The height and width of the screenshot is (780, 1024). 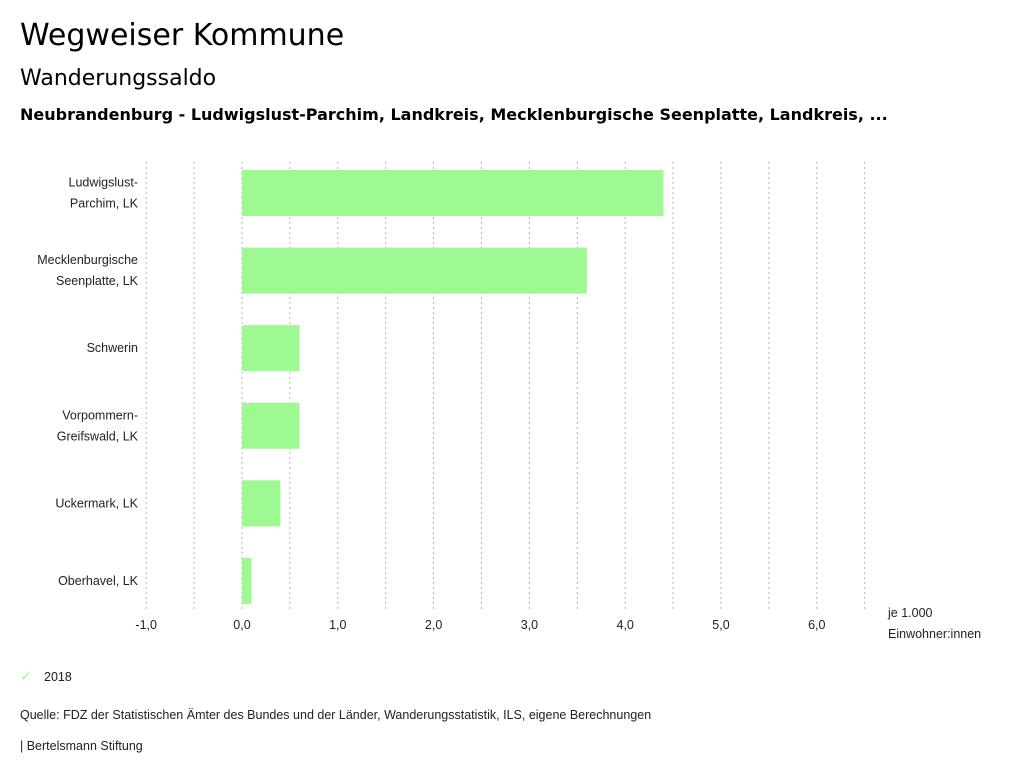 What do you see at coordinates (103, 183) in the screenshot?
I see `category-label: Ludwigslust-` at bounding box center [103, 183].